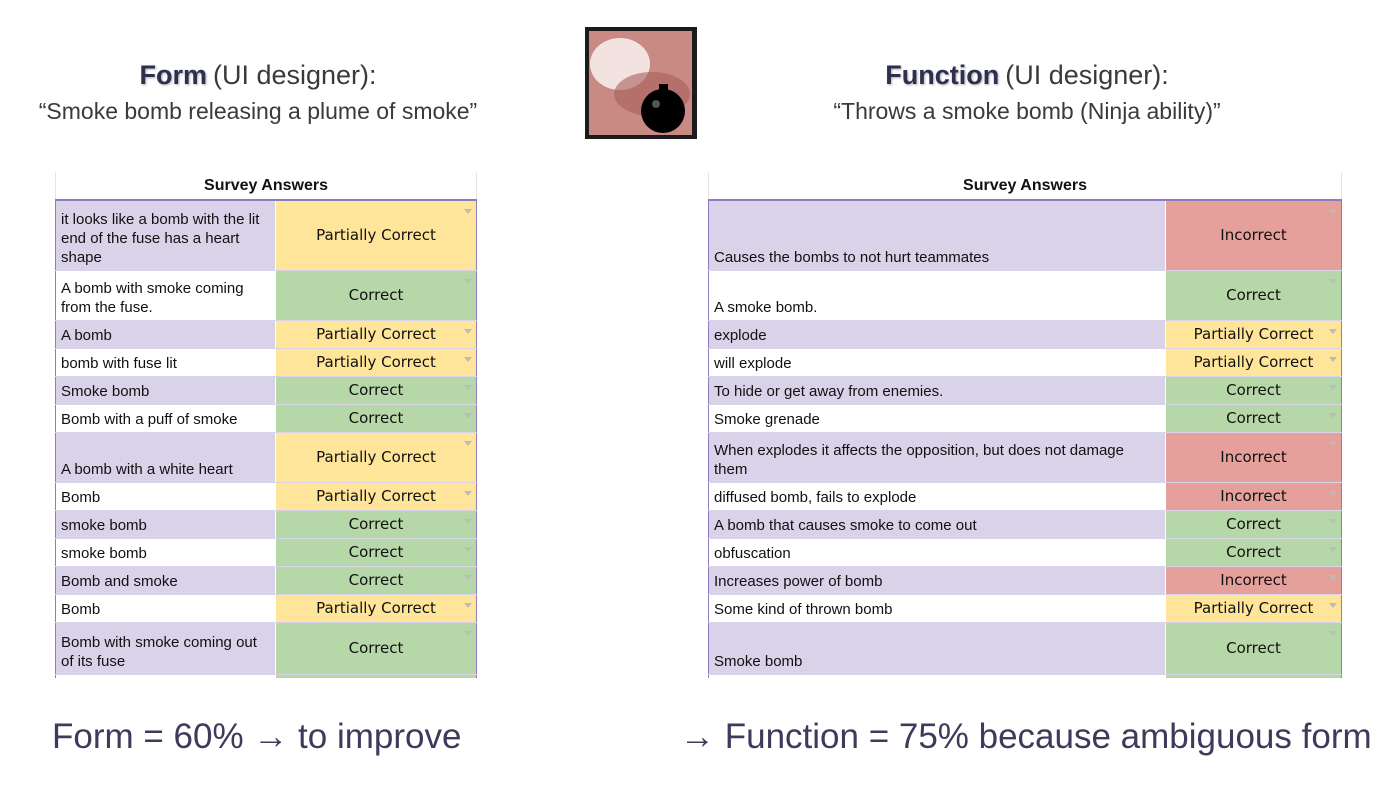  Describe the element at coordinates (165, 496) in the screenshot. I see `answer: Bomb` at that location.